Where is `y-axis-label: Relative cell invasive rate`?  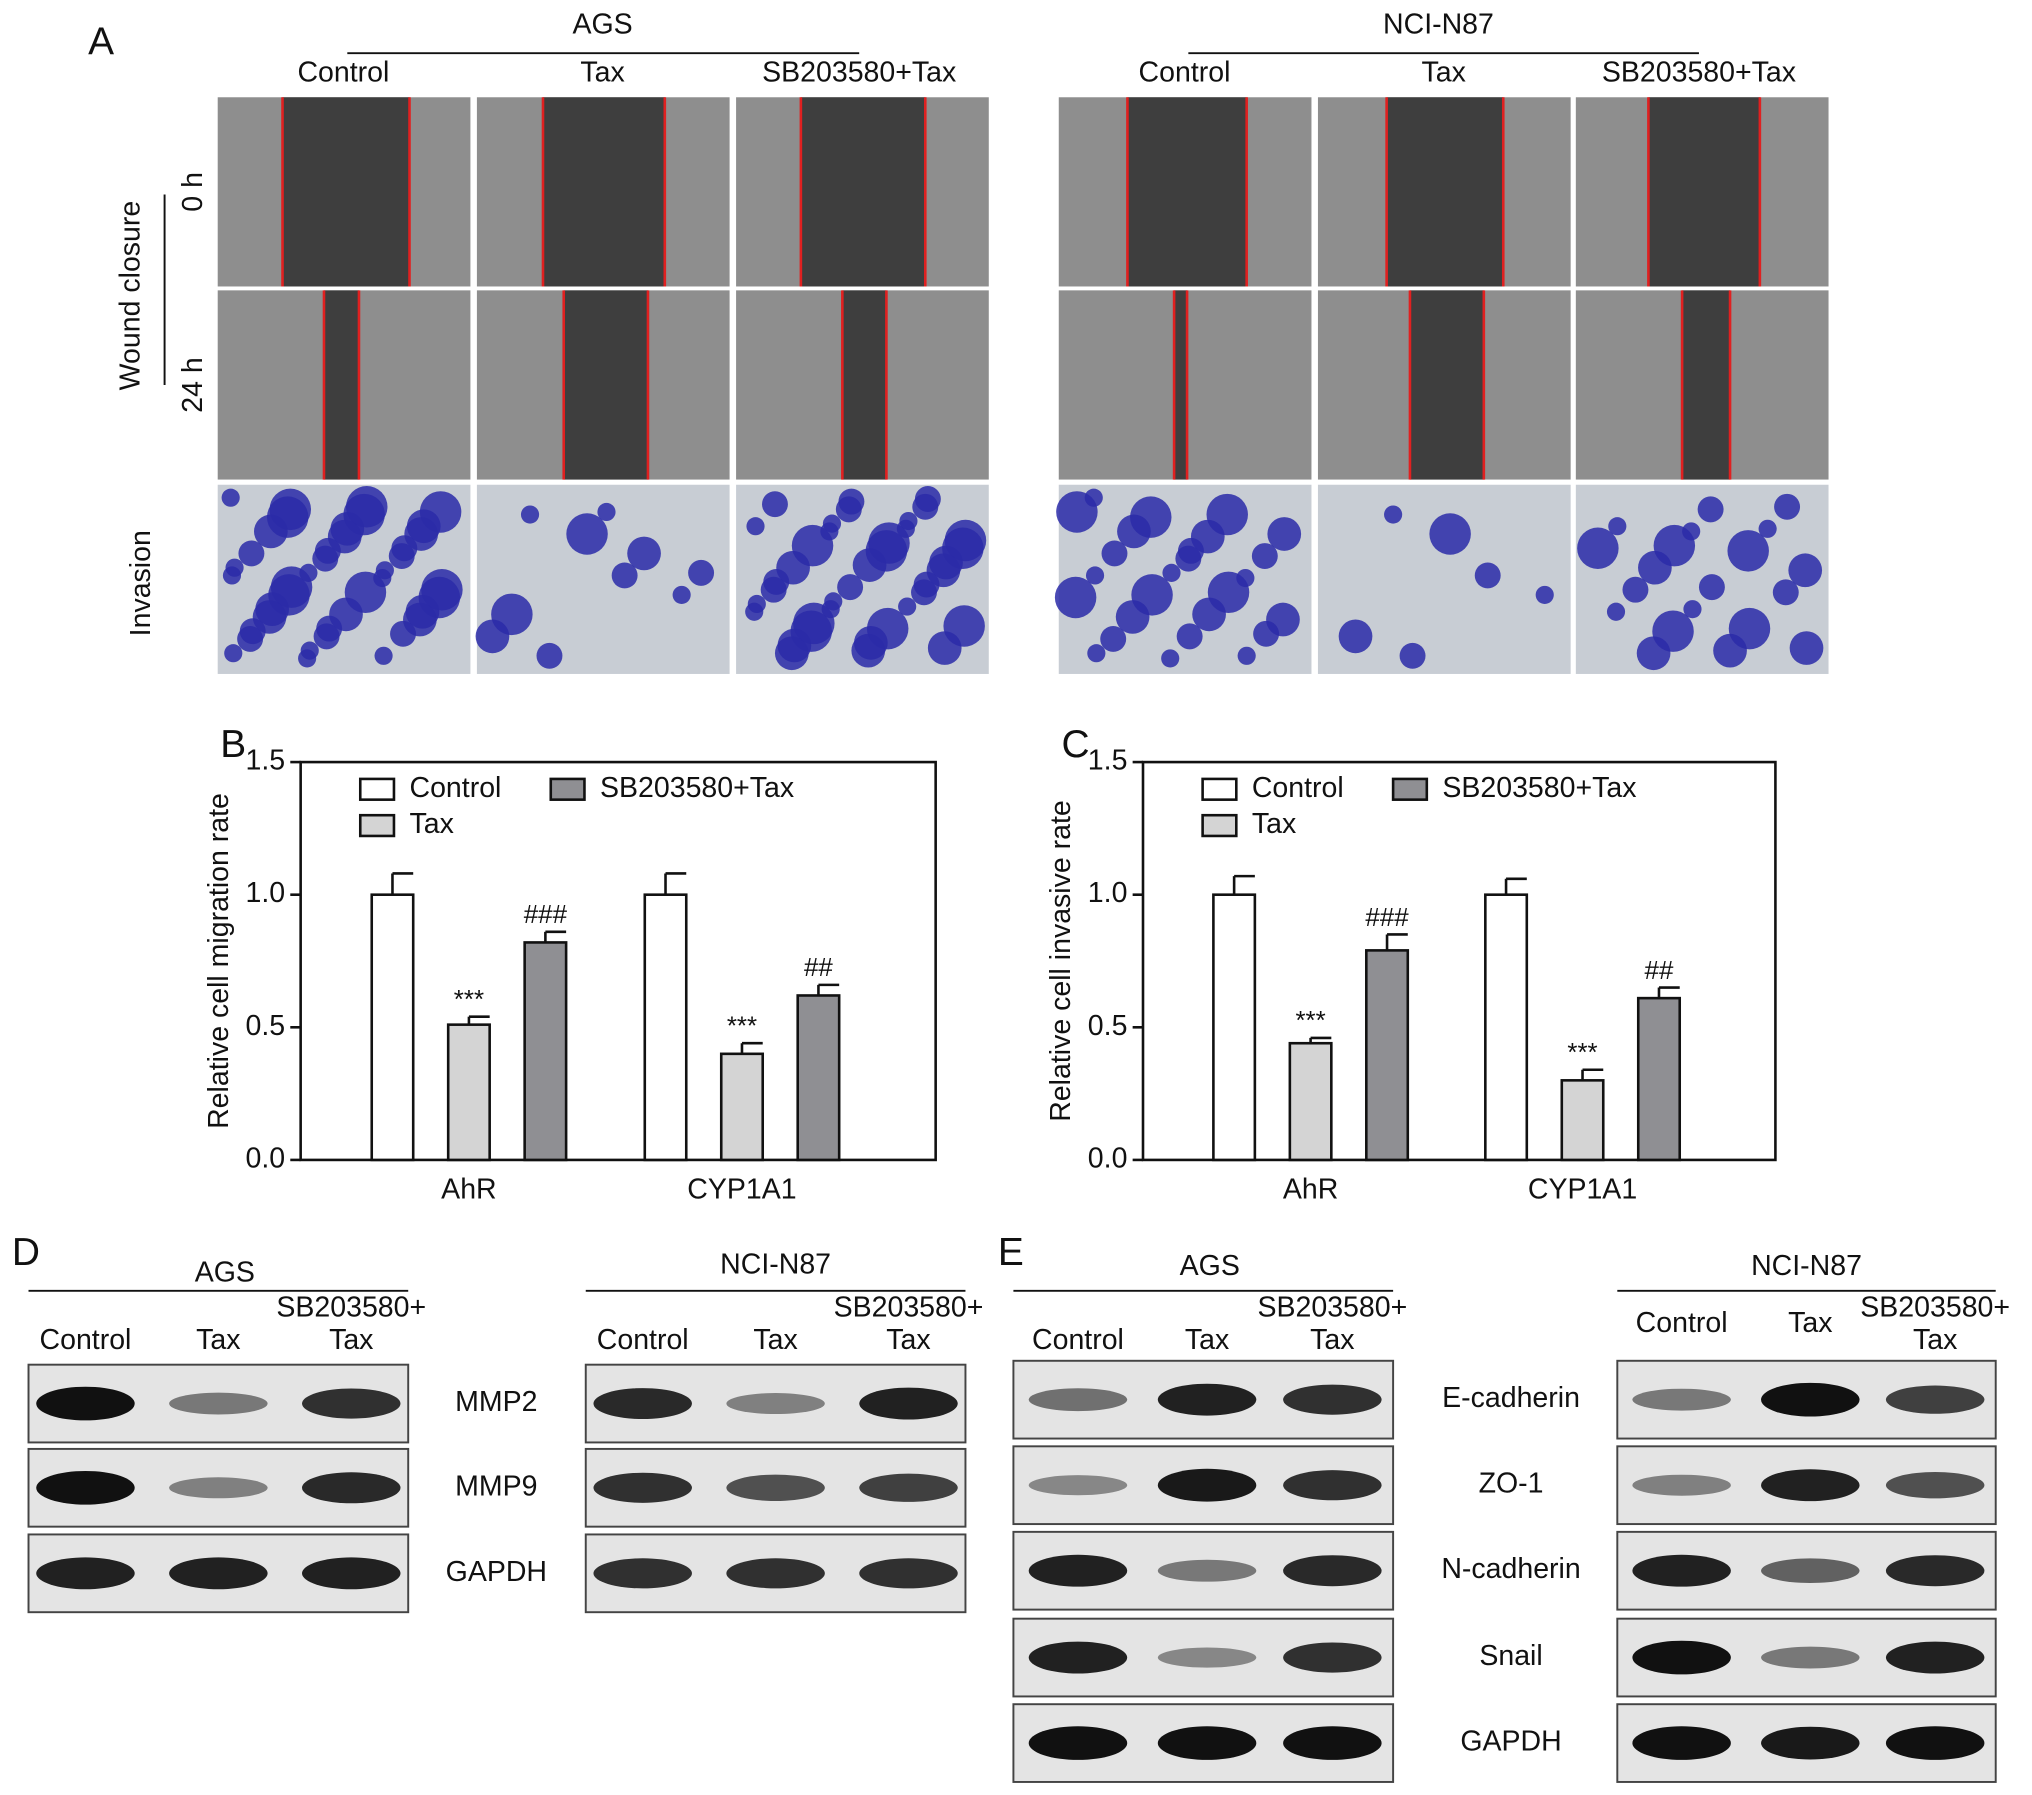 y-axis-label: Relative cell invasive rate is located at coordinates (1061, 961).